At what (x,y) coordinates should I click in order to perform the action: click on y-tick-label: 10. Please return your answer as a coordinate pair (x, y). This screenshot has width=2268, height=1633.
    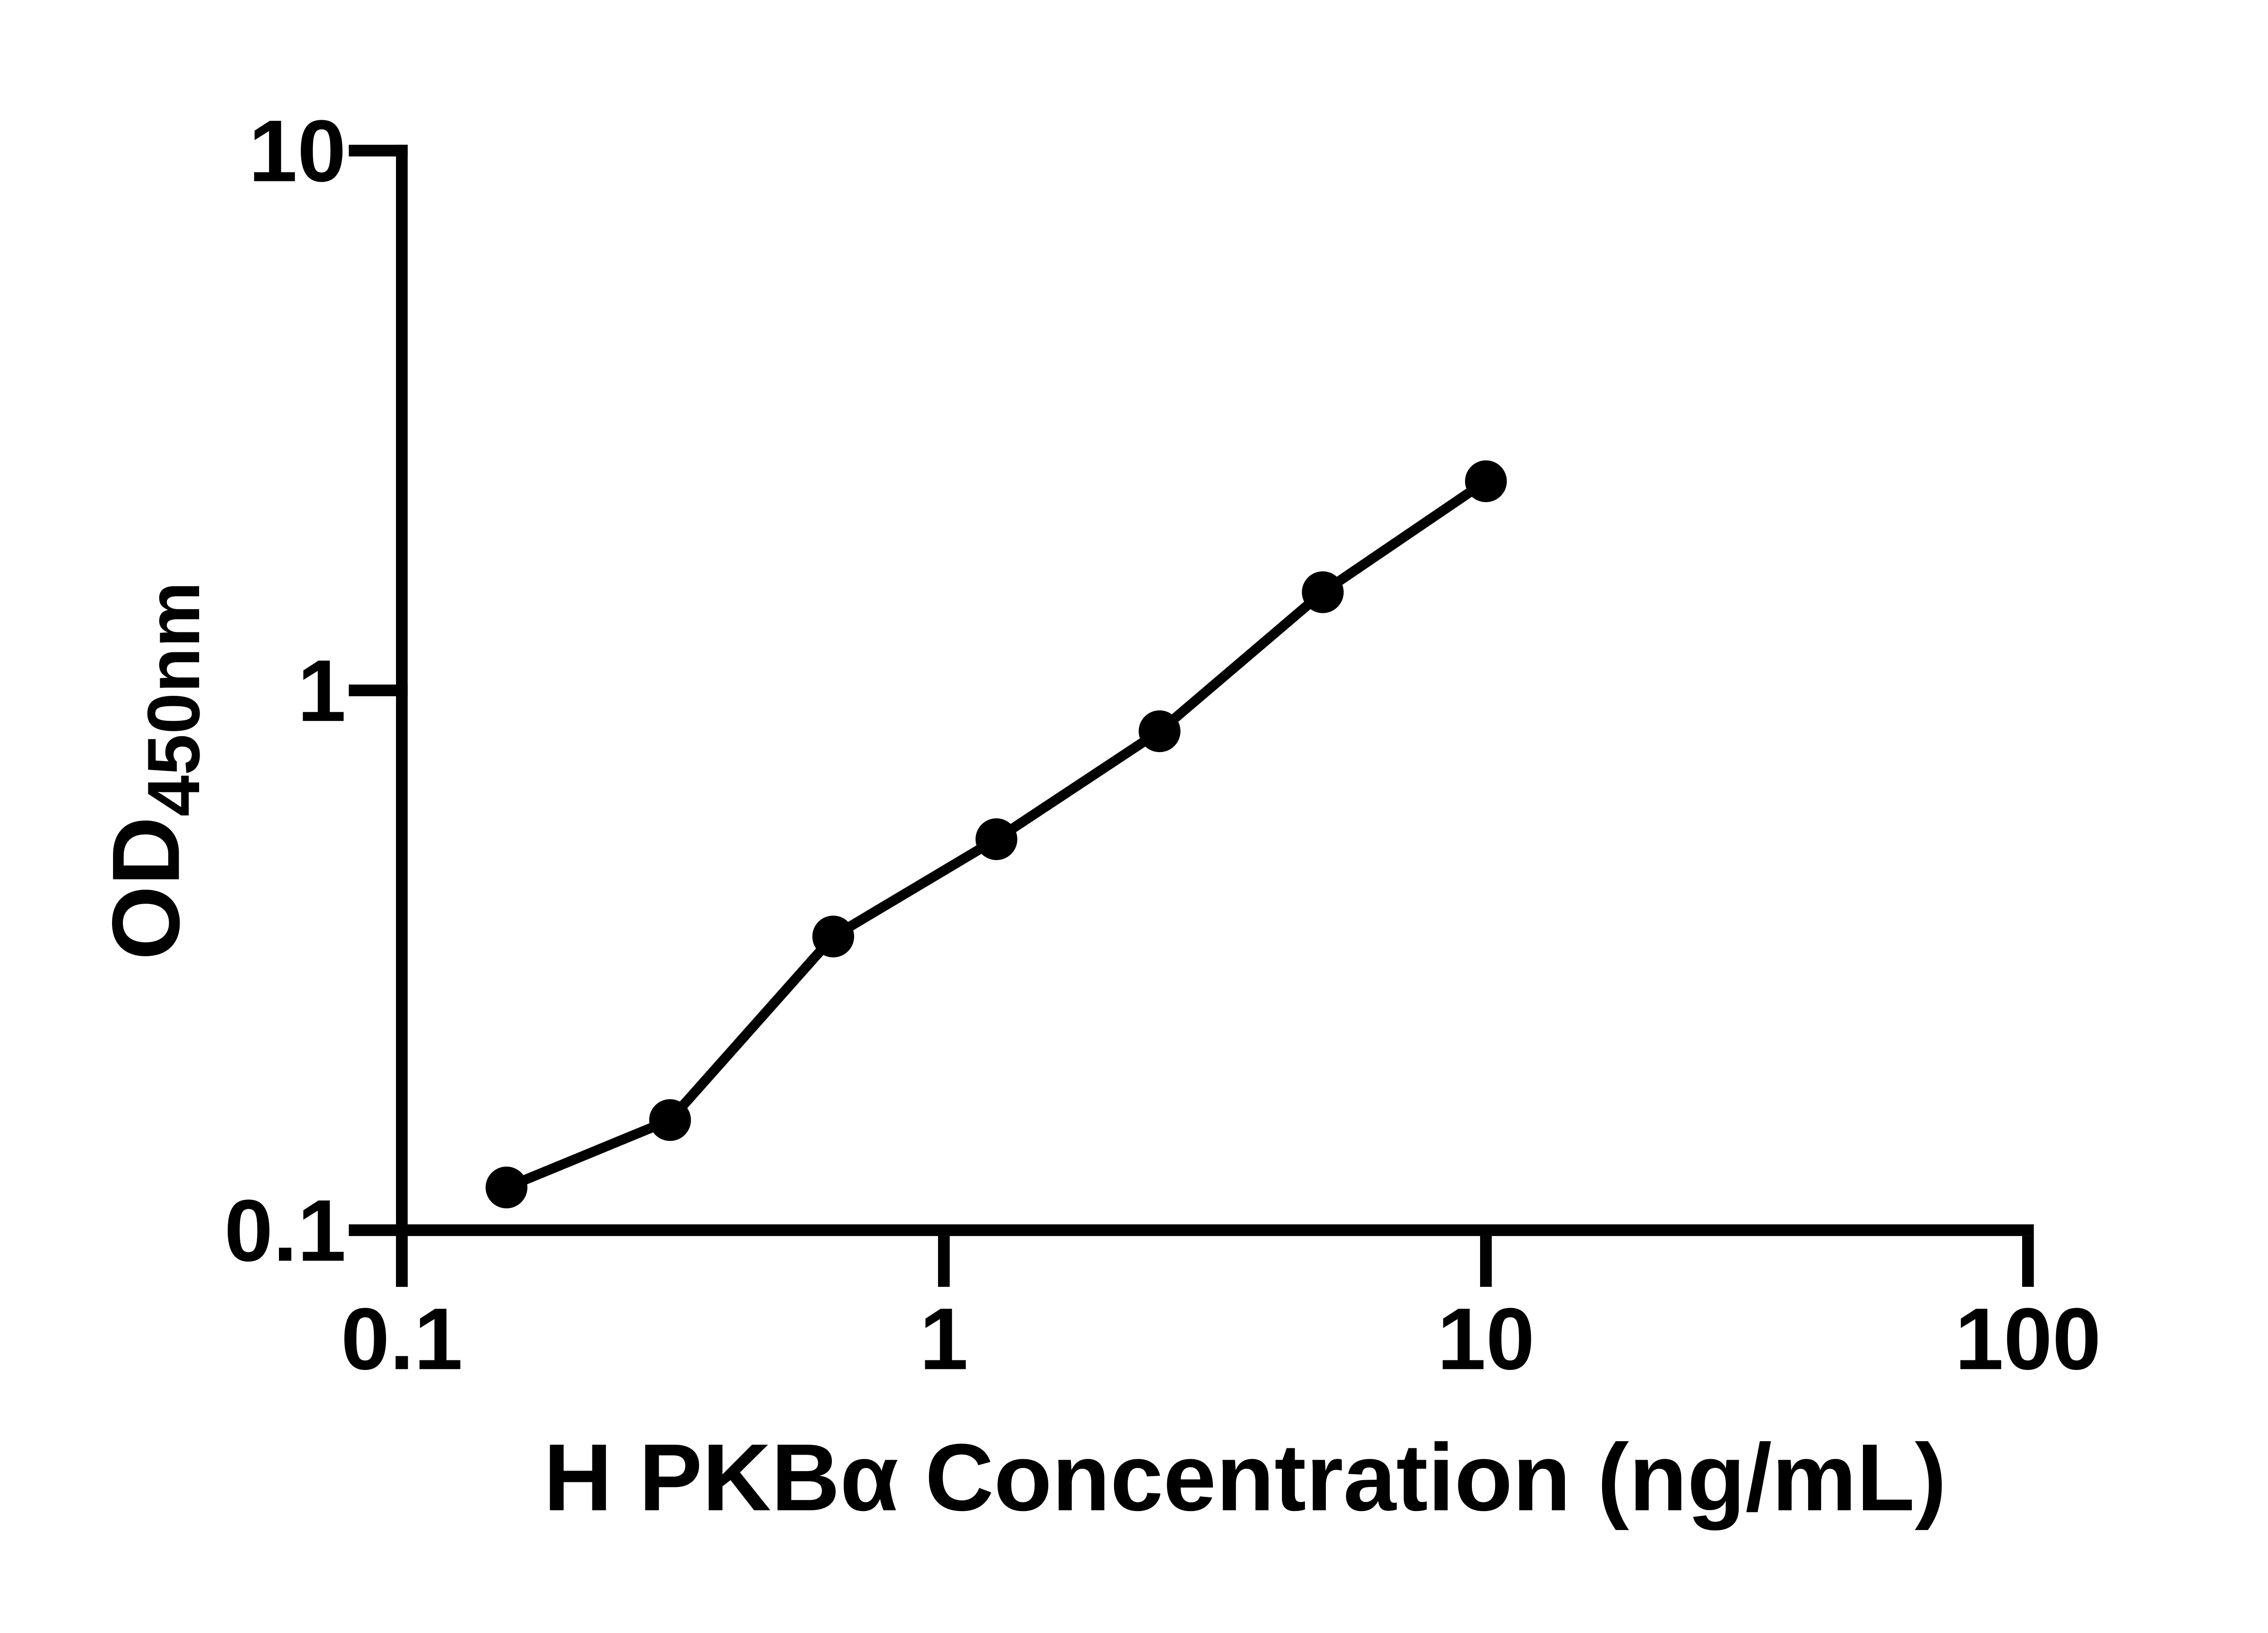
    Looking at the image, I should click on (298, 151).